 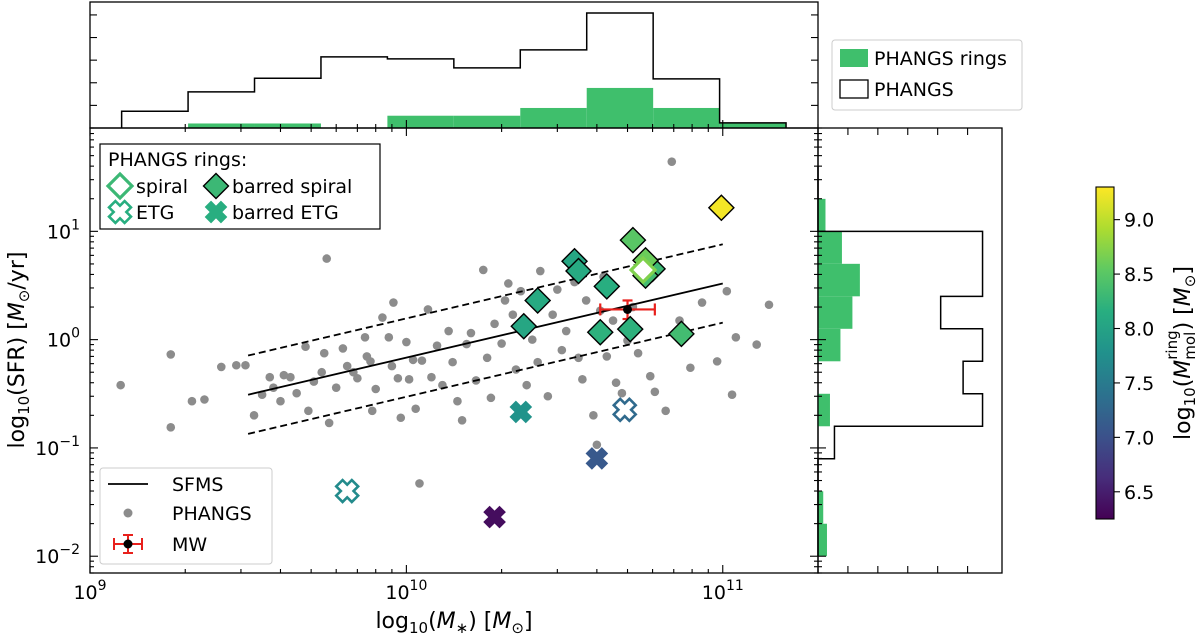 I want to click on histogram-legend-box, so click(x=927, y=75).